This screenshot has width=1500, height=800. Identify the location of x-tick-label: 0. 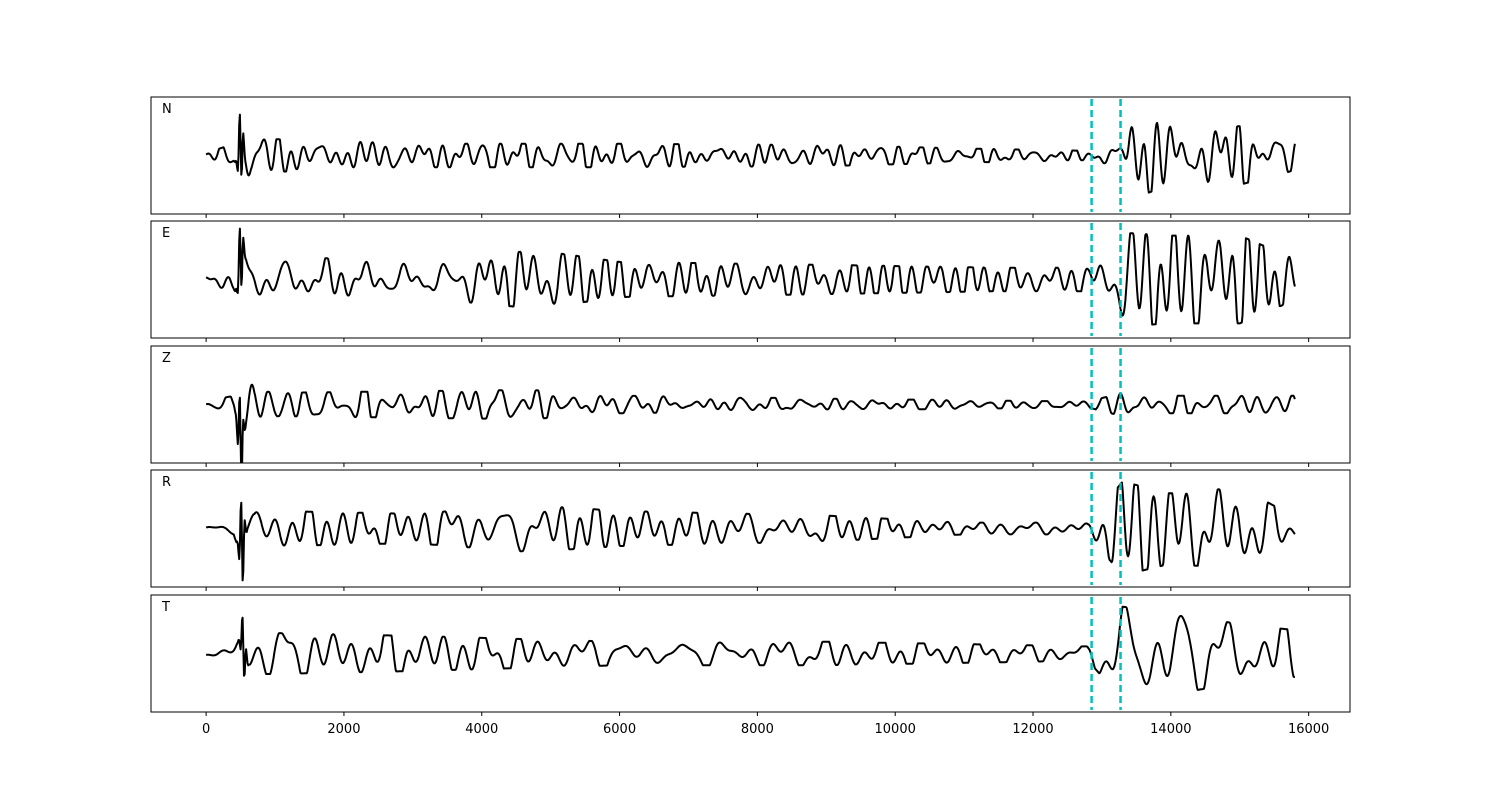
(206, 729).